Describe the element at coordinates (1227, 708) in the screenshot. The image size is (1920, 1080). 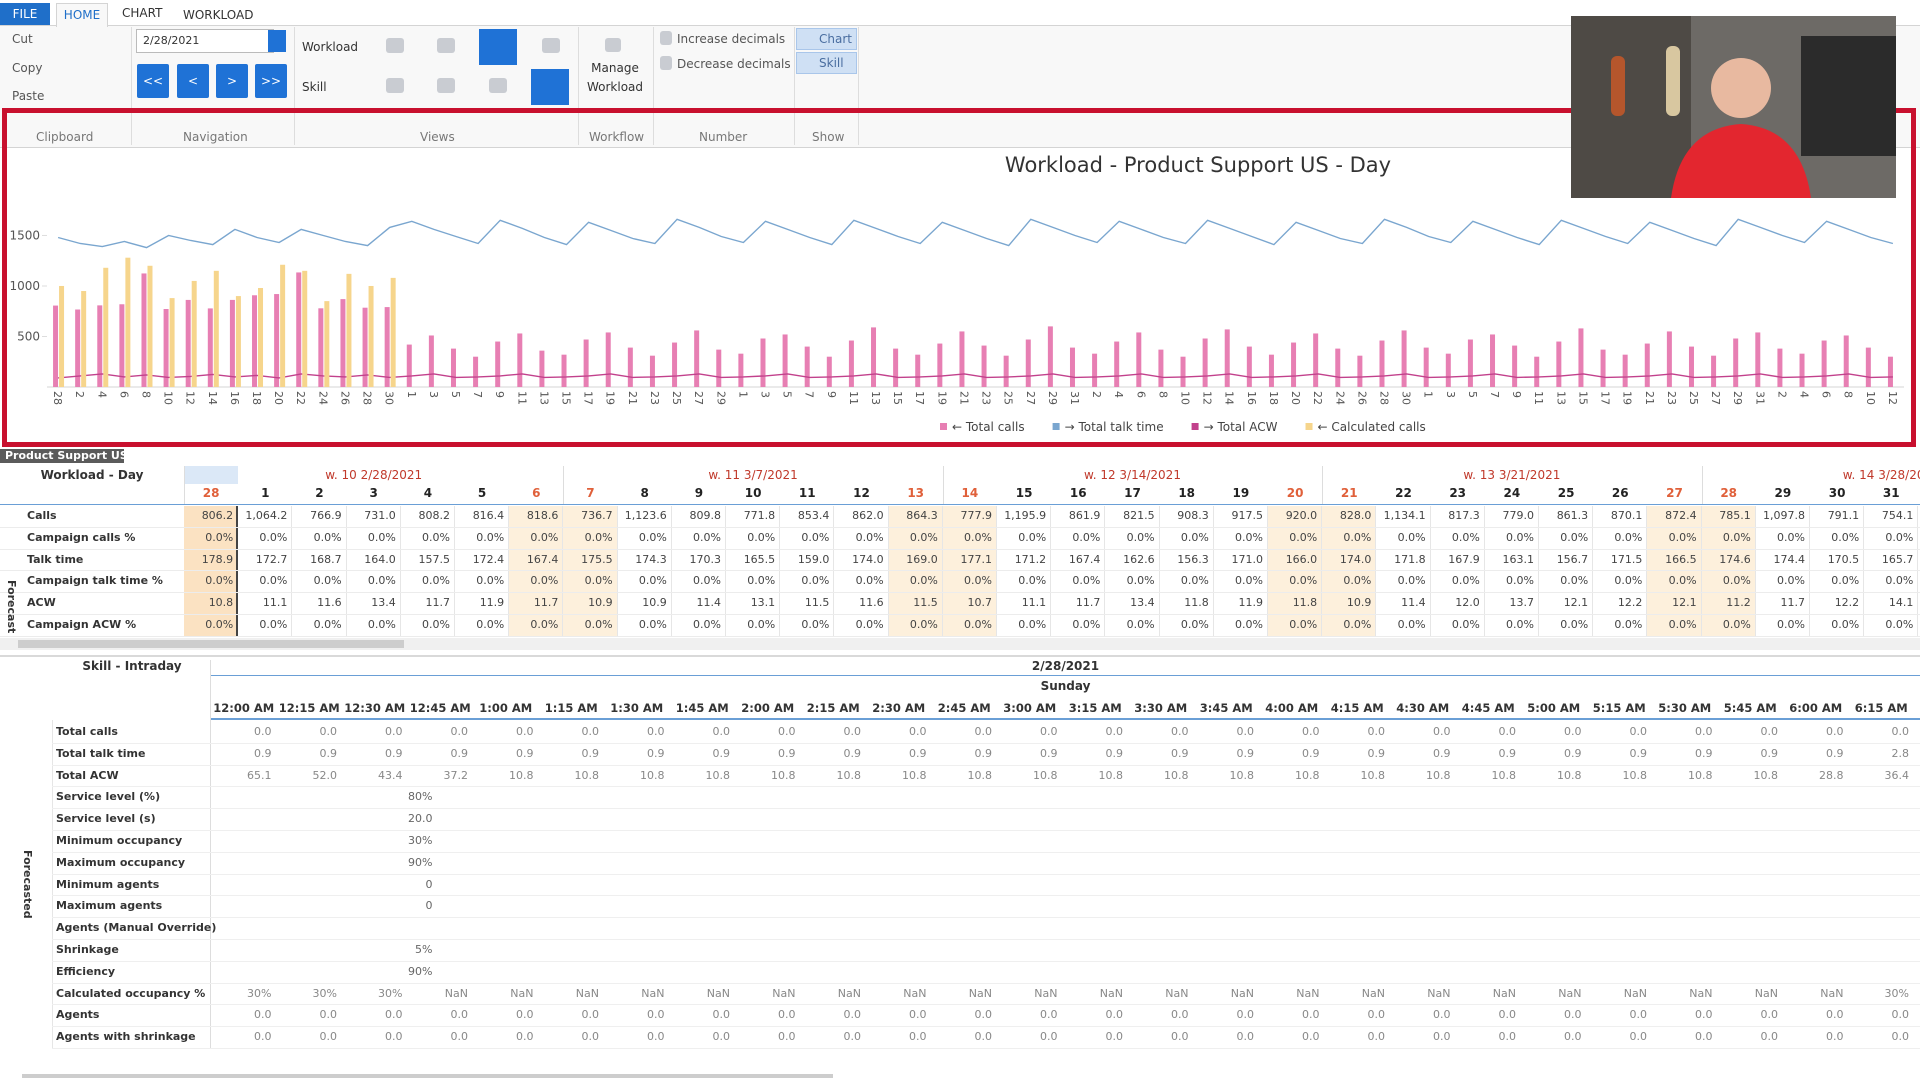
I see `time-header: 3:45 AM` at that location.